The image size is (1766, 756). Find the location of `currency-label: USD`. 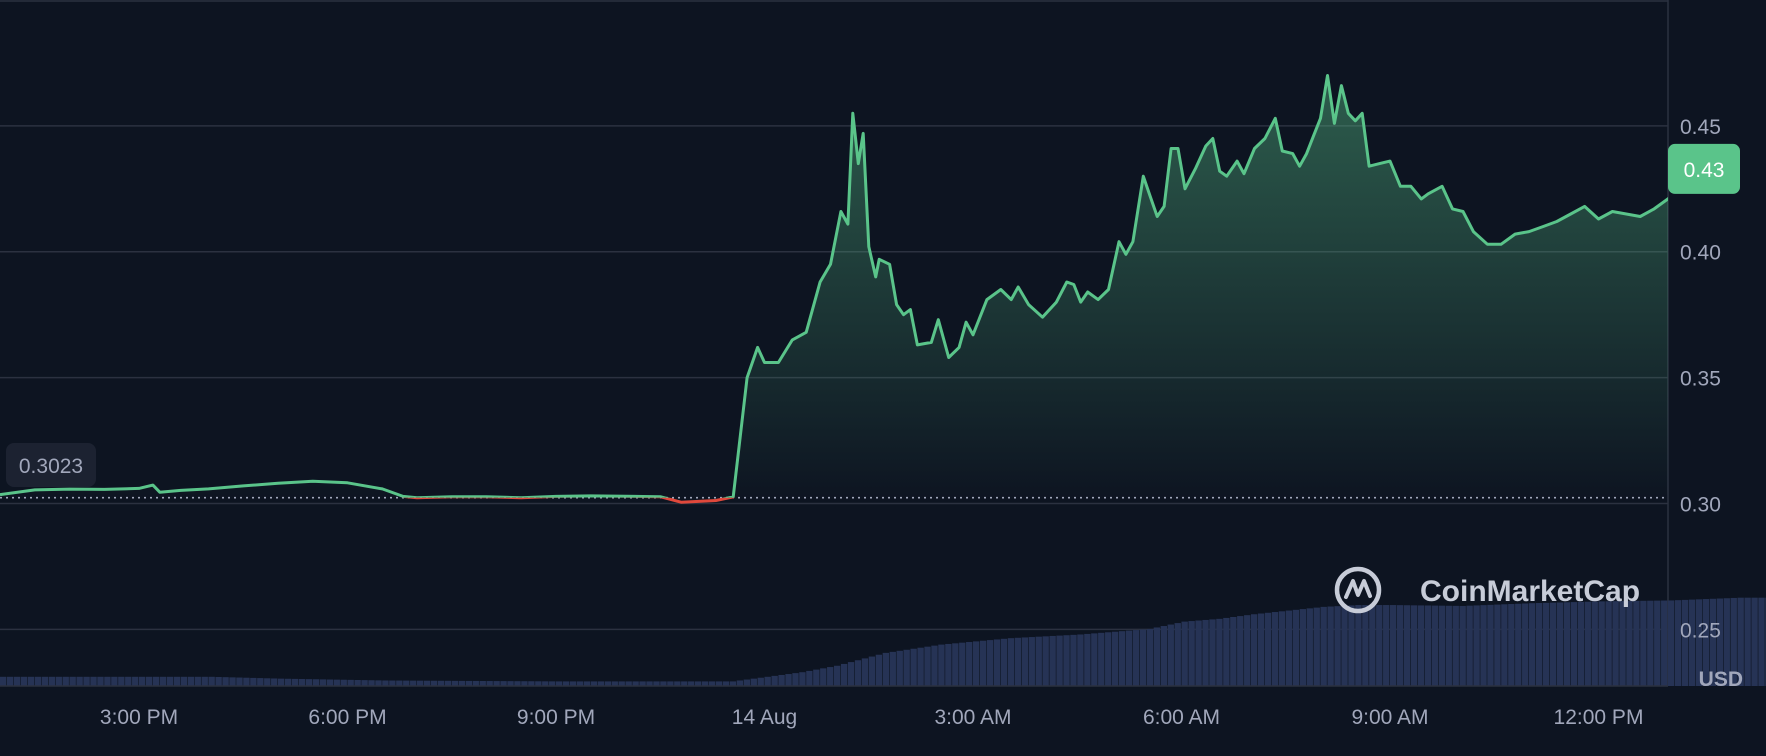

currency-label: USD is located at coordinates (1721, 679).